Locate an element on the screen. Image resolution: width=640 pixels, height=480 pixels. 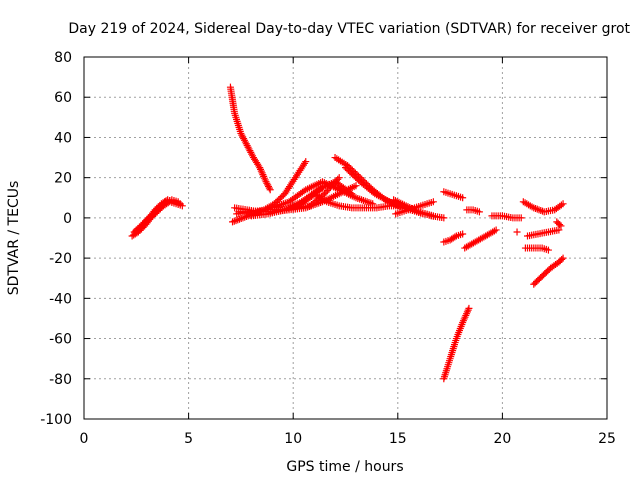
y-tick-labels: -100 -80 -60 -40 -20 0 20 40 60 80 is located at coordinates (56, 239).